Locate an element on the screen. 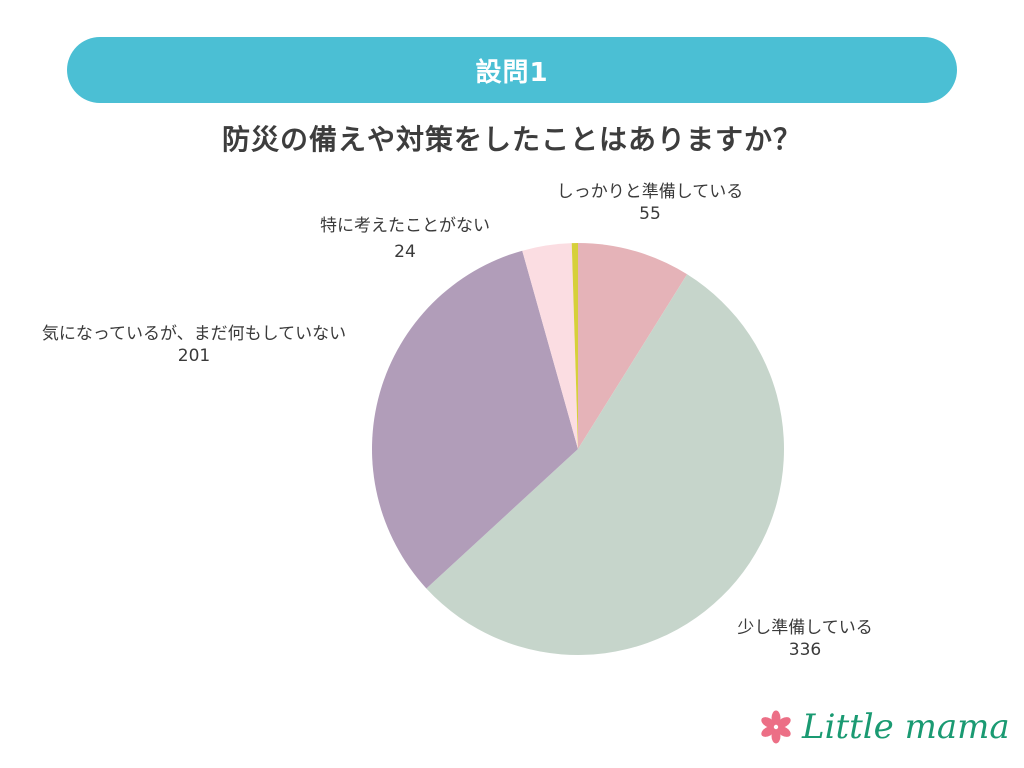  question-number-banner: 設問1 is located at coordinates (512, 70).